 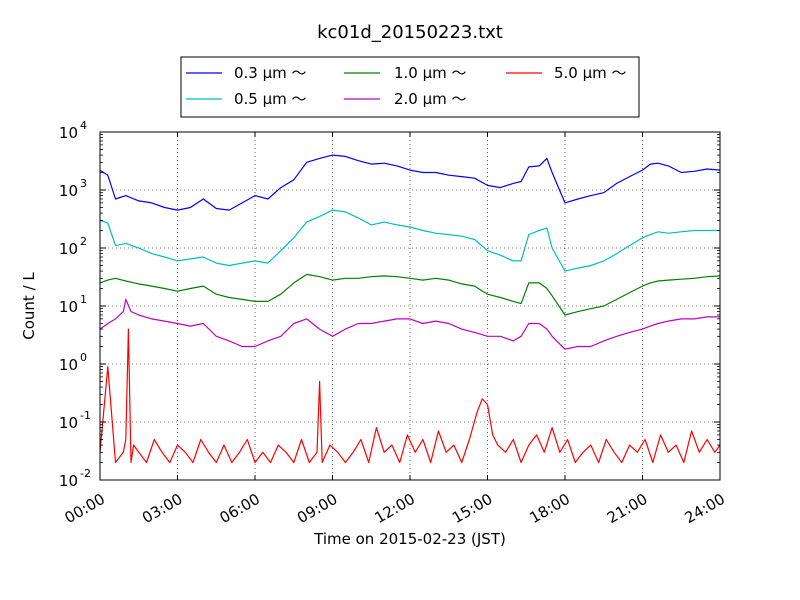 I want to click on y-tick-exponent: 2, so click(x=83, y=241).